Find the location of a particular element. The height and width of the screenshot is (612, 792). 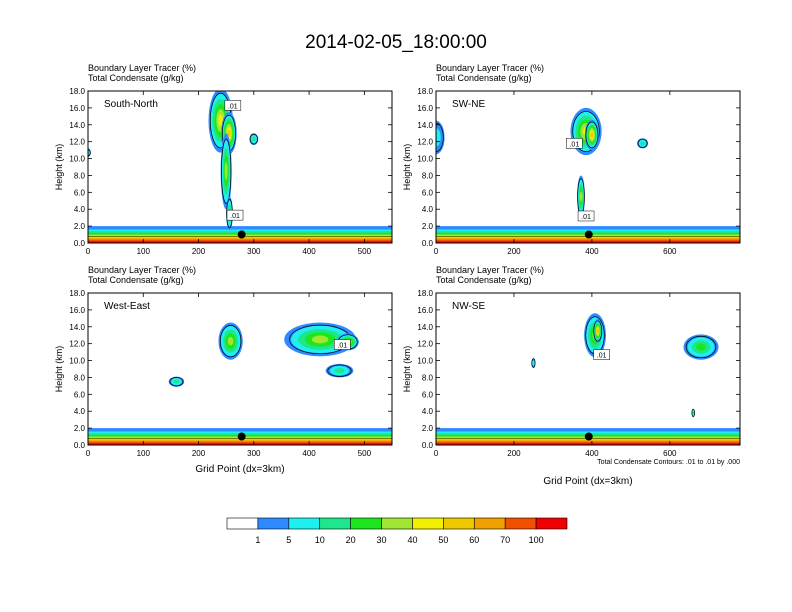

panel-title: West-East is located at coordinates (127, 306).